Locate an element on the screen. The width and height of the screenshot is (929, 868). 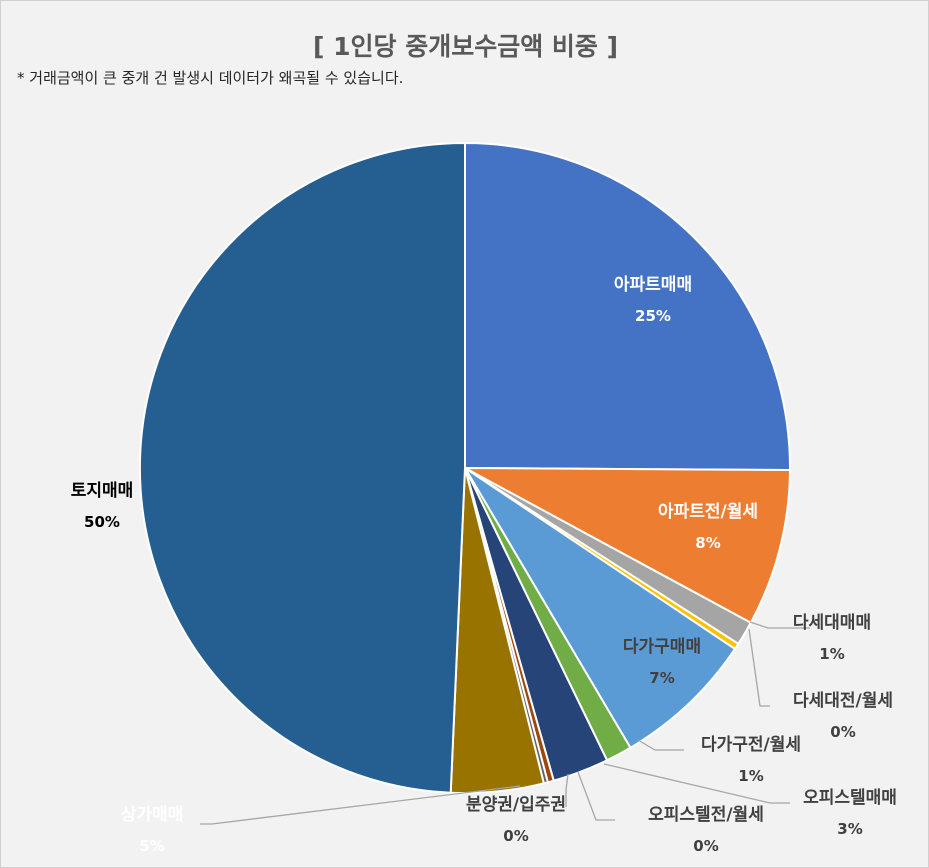
slice-percent-10: 50% is located at coordinates (102, 522).